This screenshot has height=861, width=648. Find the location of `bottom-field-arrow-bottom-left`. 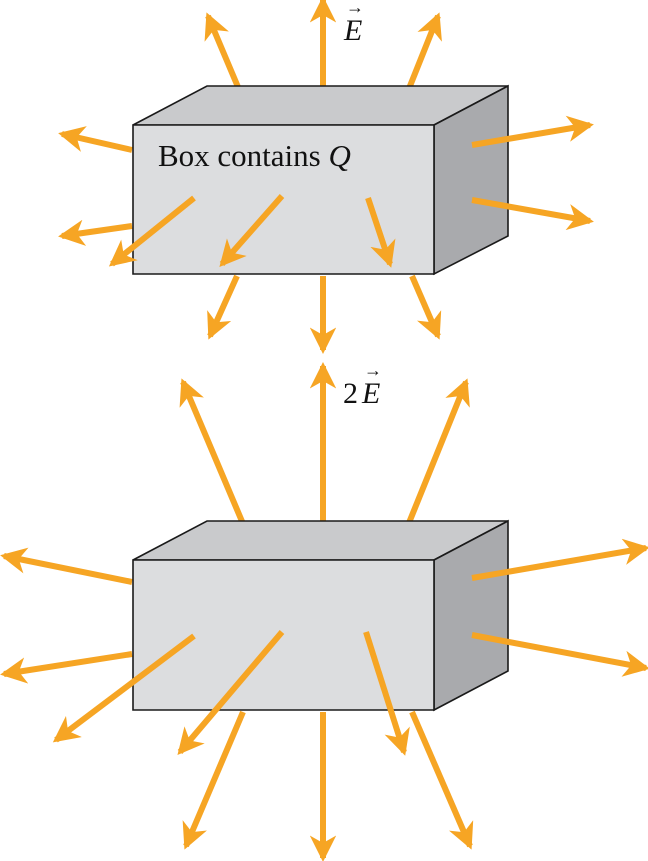

bottom-field-arrow-bottom-left is located at coordinates (214, 780).